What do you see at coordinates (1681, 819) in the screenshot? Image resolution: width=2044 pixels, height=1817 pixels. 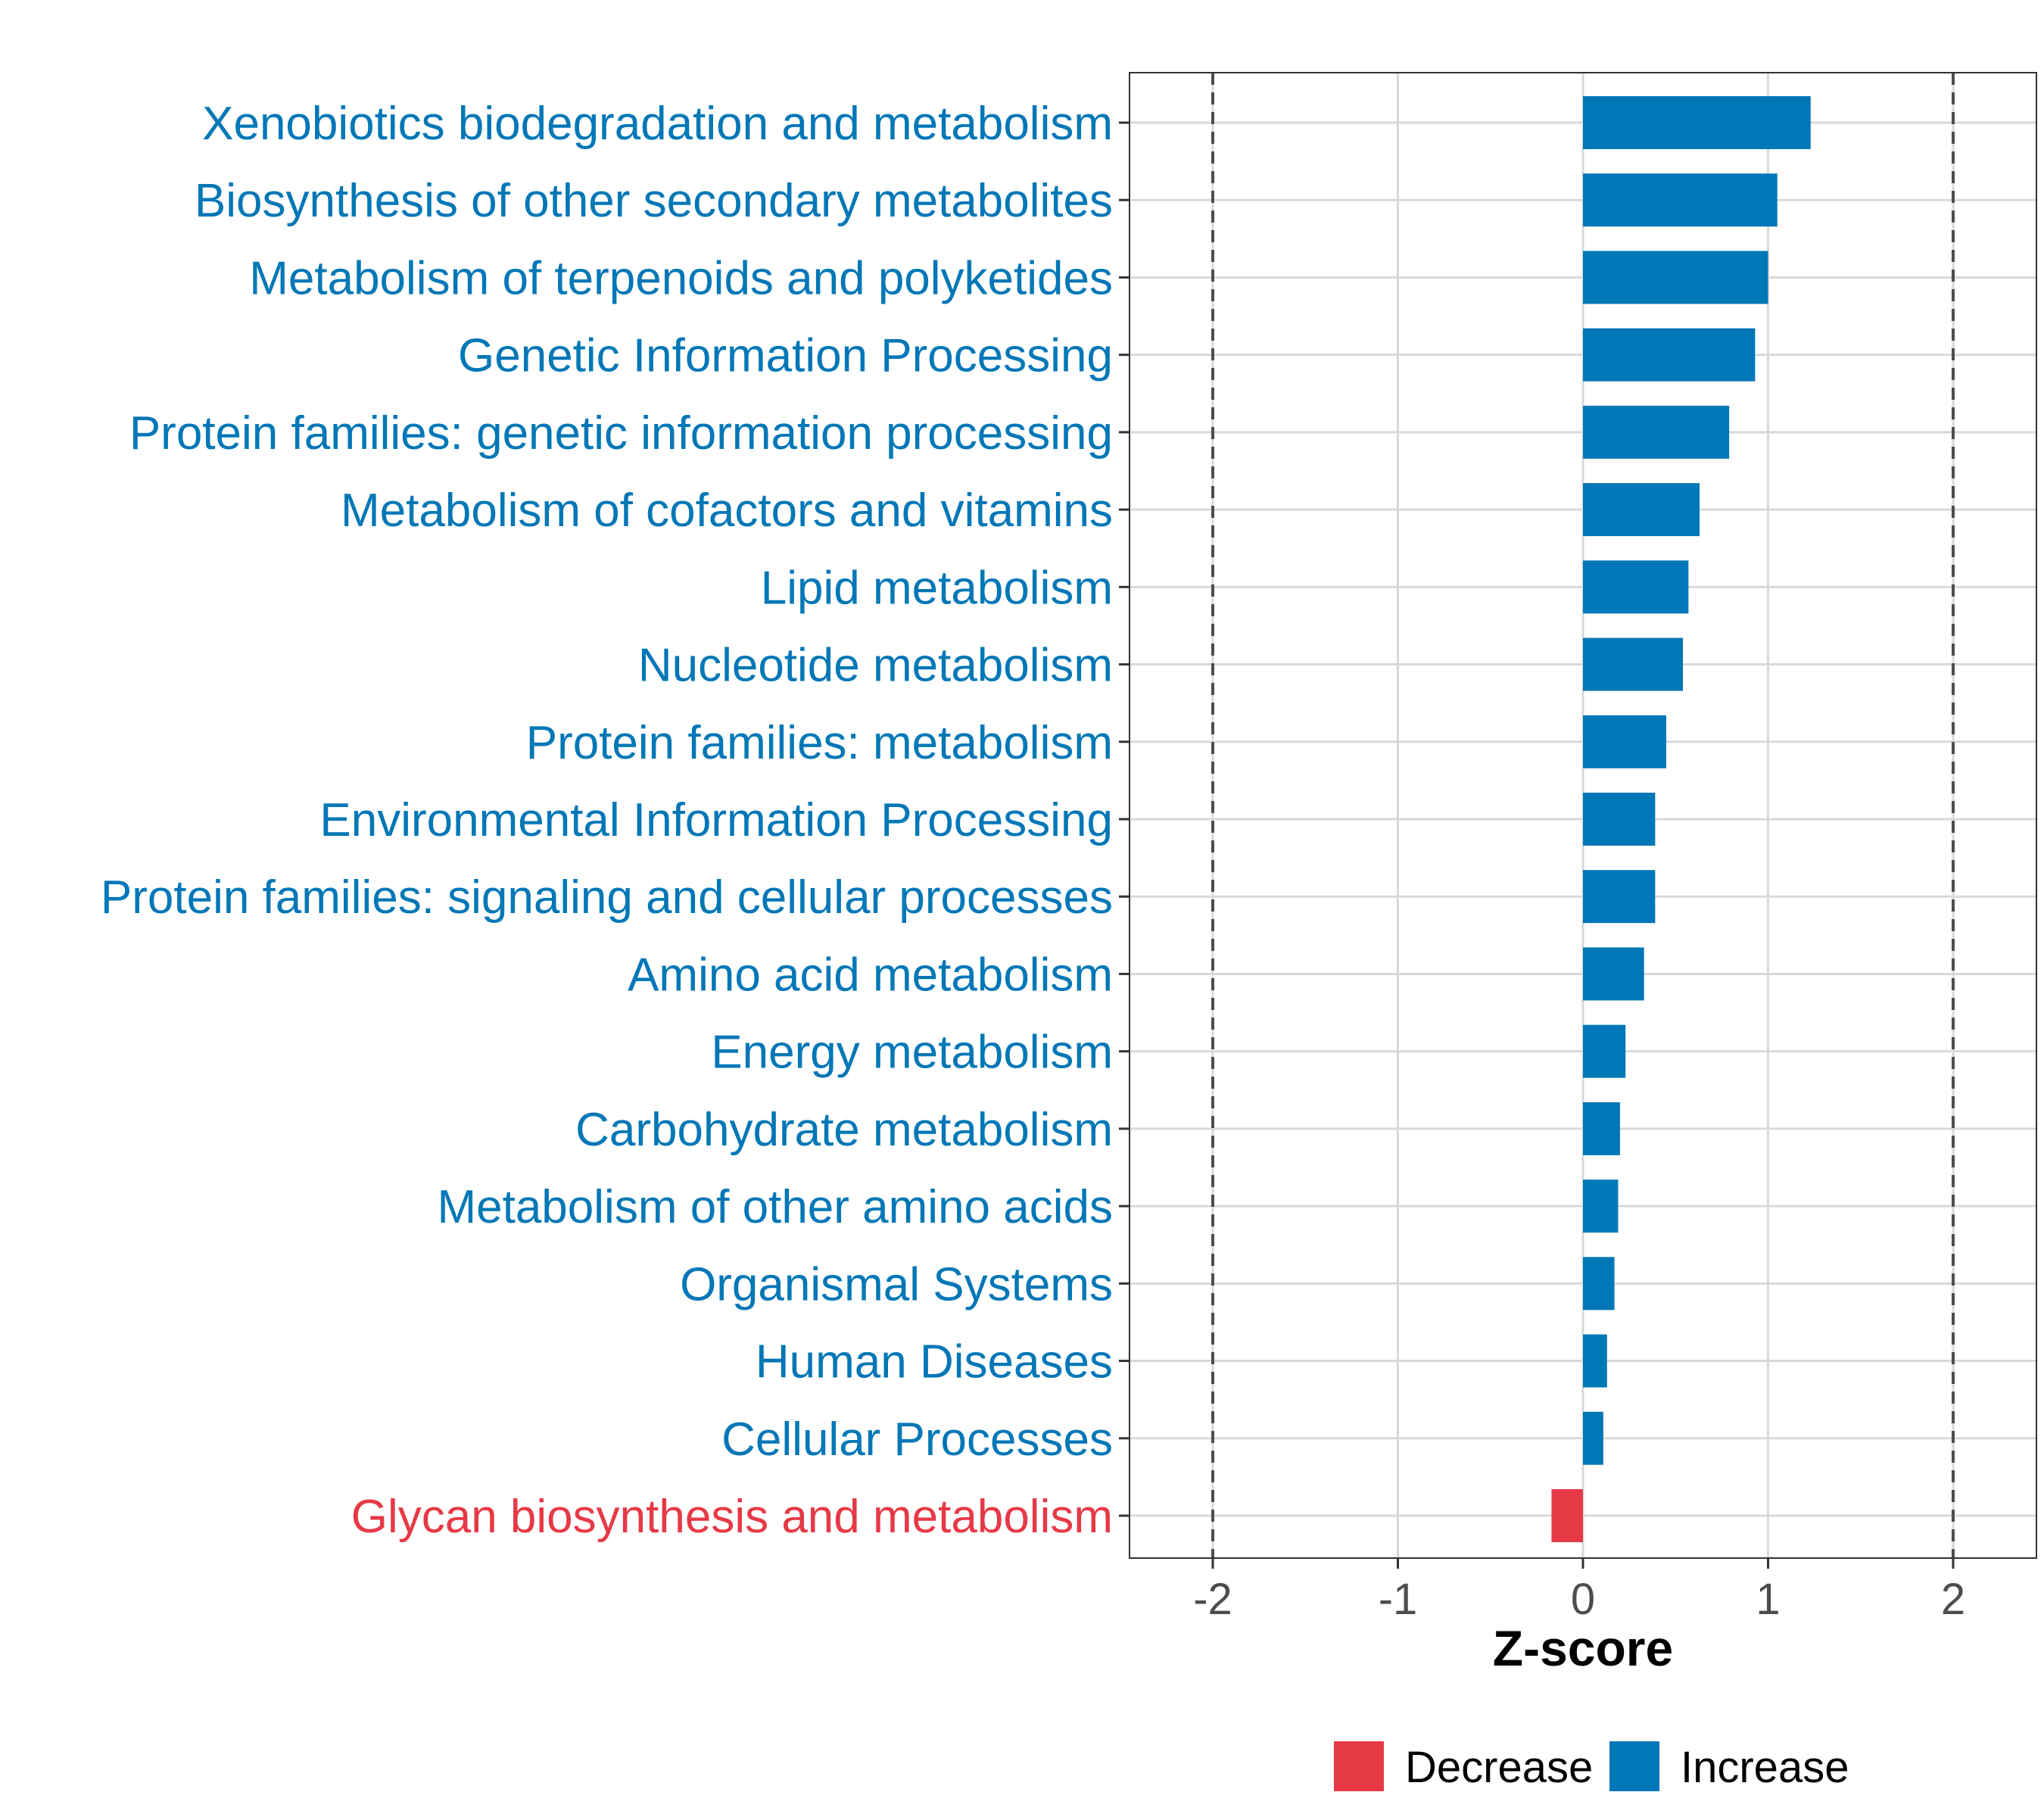 I see `bars` at bounding box center [1681, 819].